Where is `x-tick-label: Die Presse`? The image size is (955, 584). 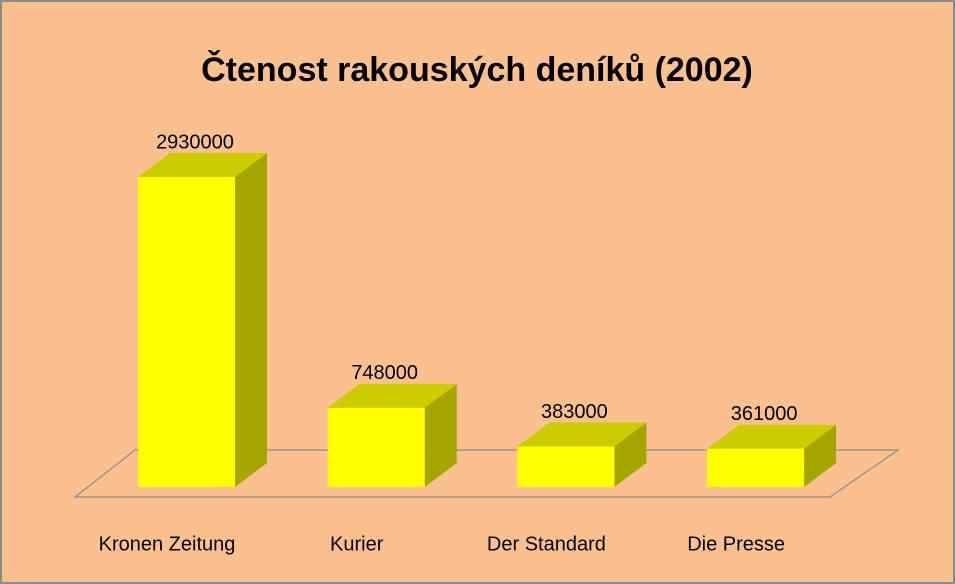 x-tick-label: Die Presse is located at coordinates (736, 544).